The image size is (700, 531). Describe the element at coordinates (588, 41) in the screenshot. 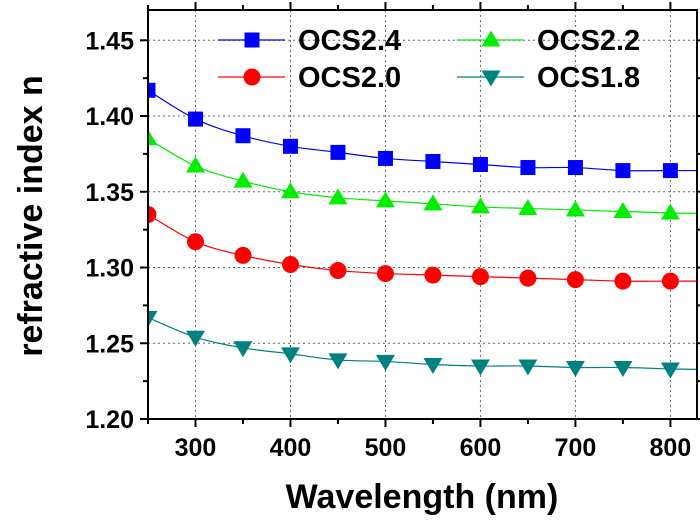

I see `legend-label: OCS2.2` at that location.